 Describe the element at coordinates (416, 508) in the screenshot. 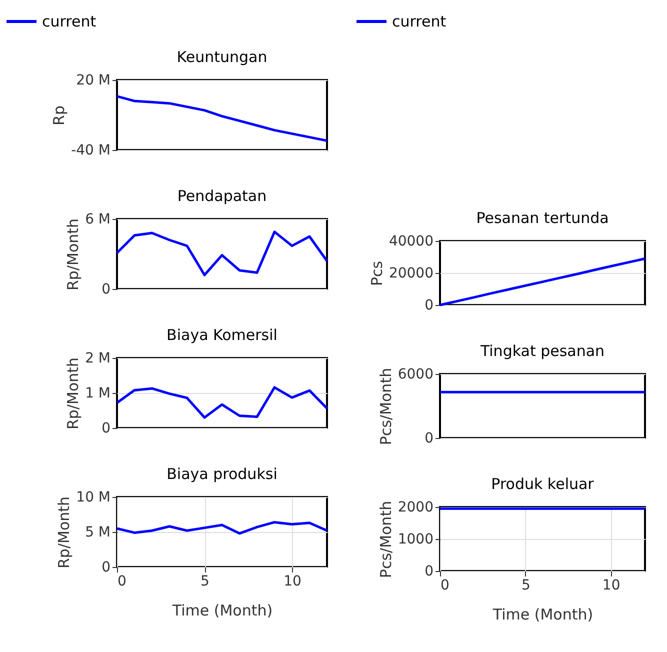

I see `y-tick-label: 2000` at that location.